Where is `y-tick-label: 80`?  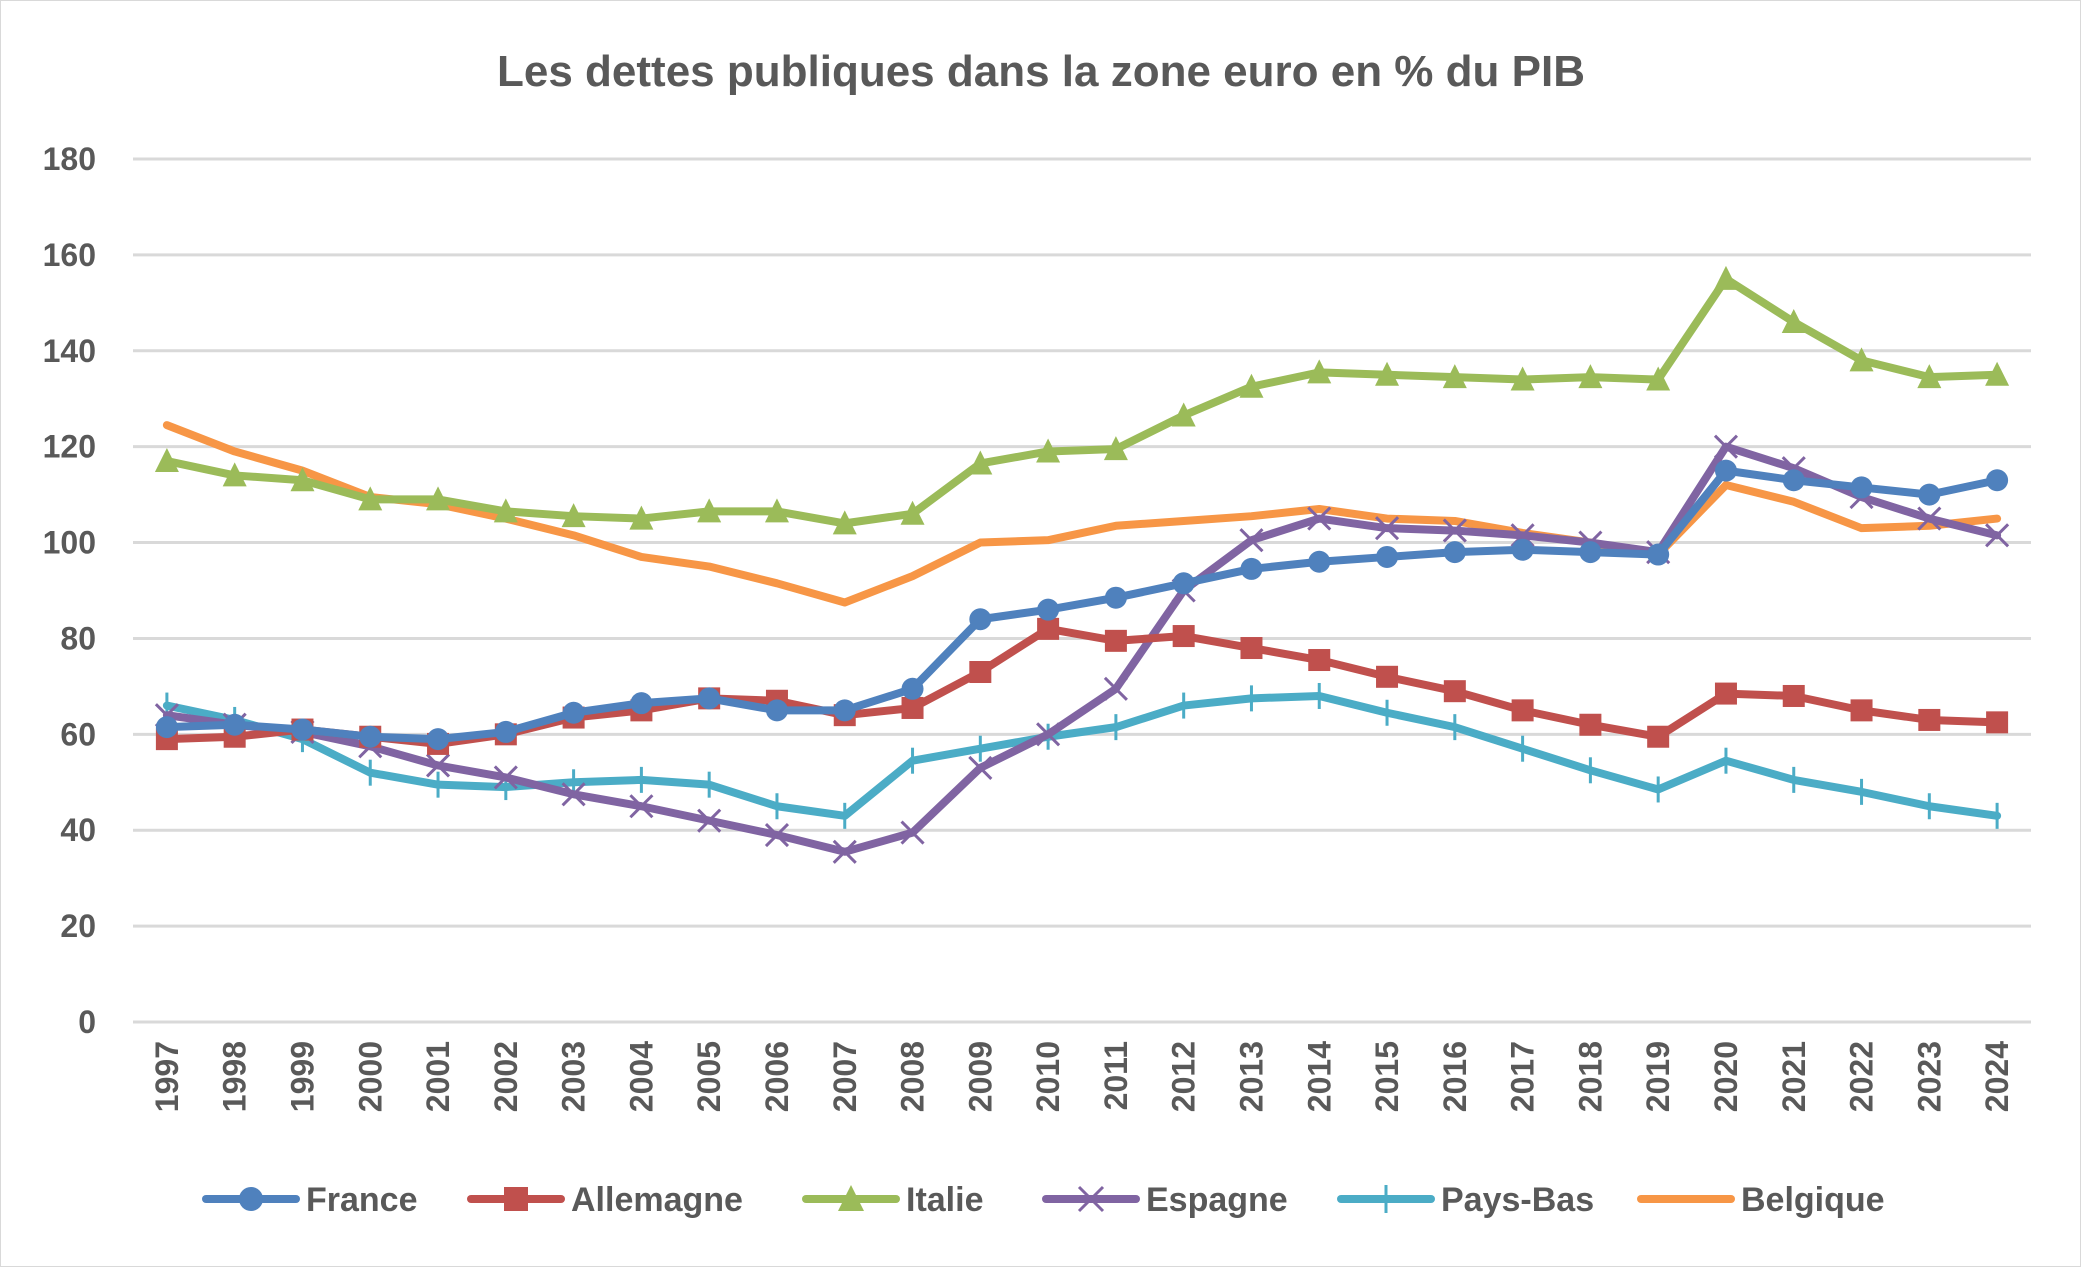
y-tick-label: 80 is located at coordinates (78, 638).